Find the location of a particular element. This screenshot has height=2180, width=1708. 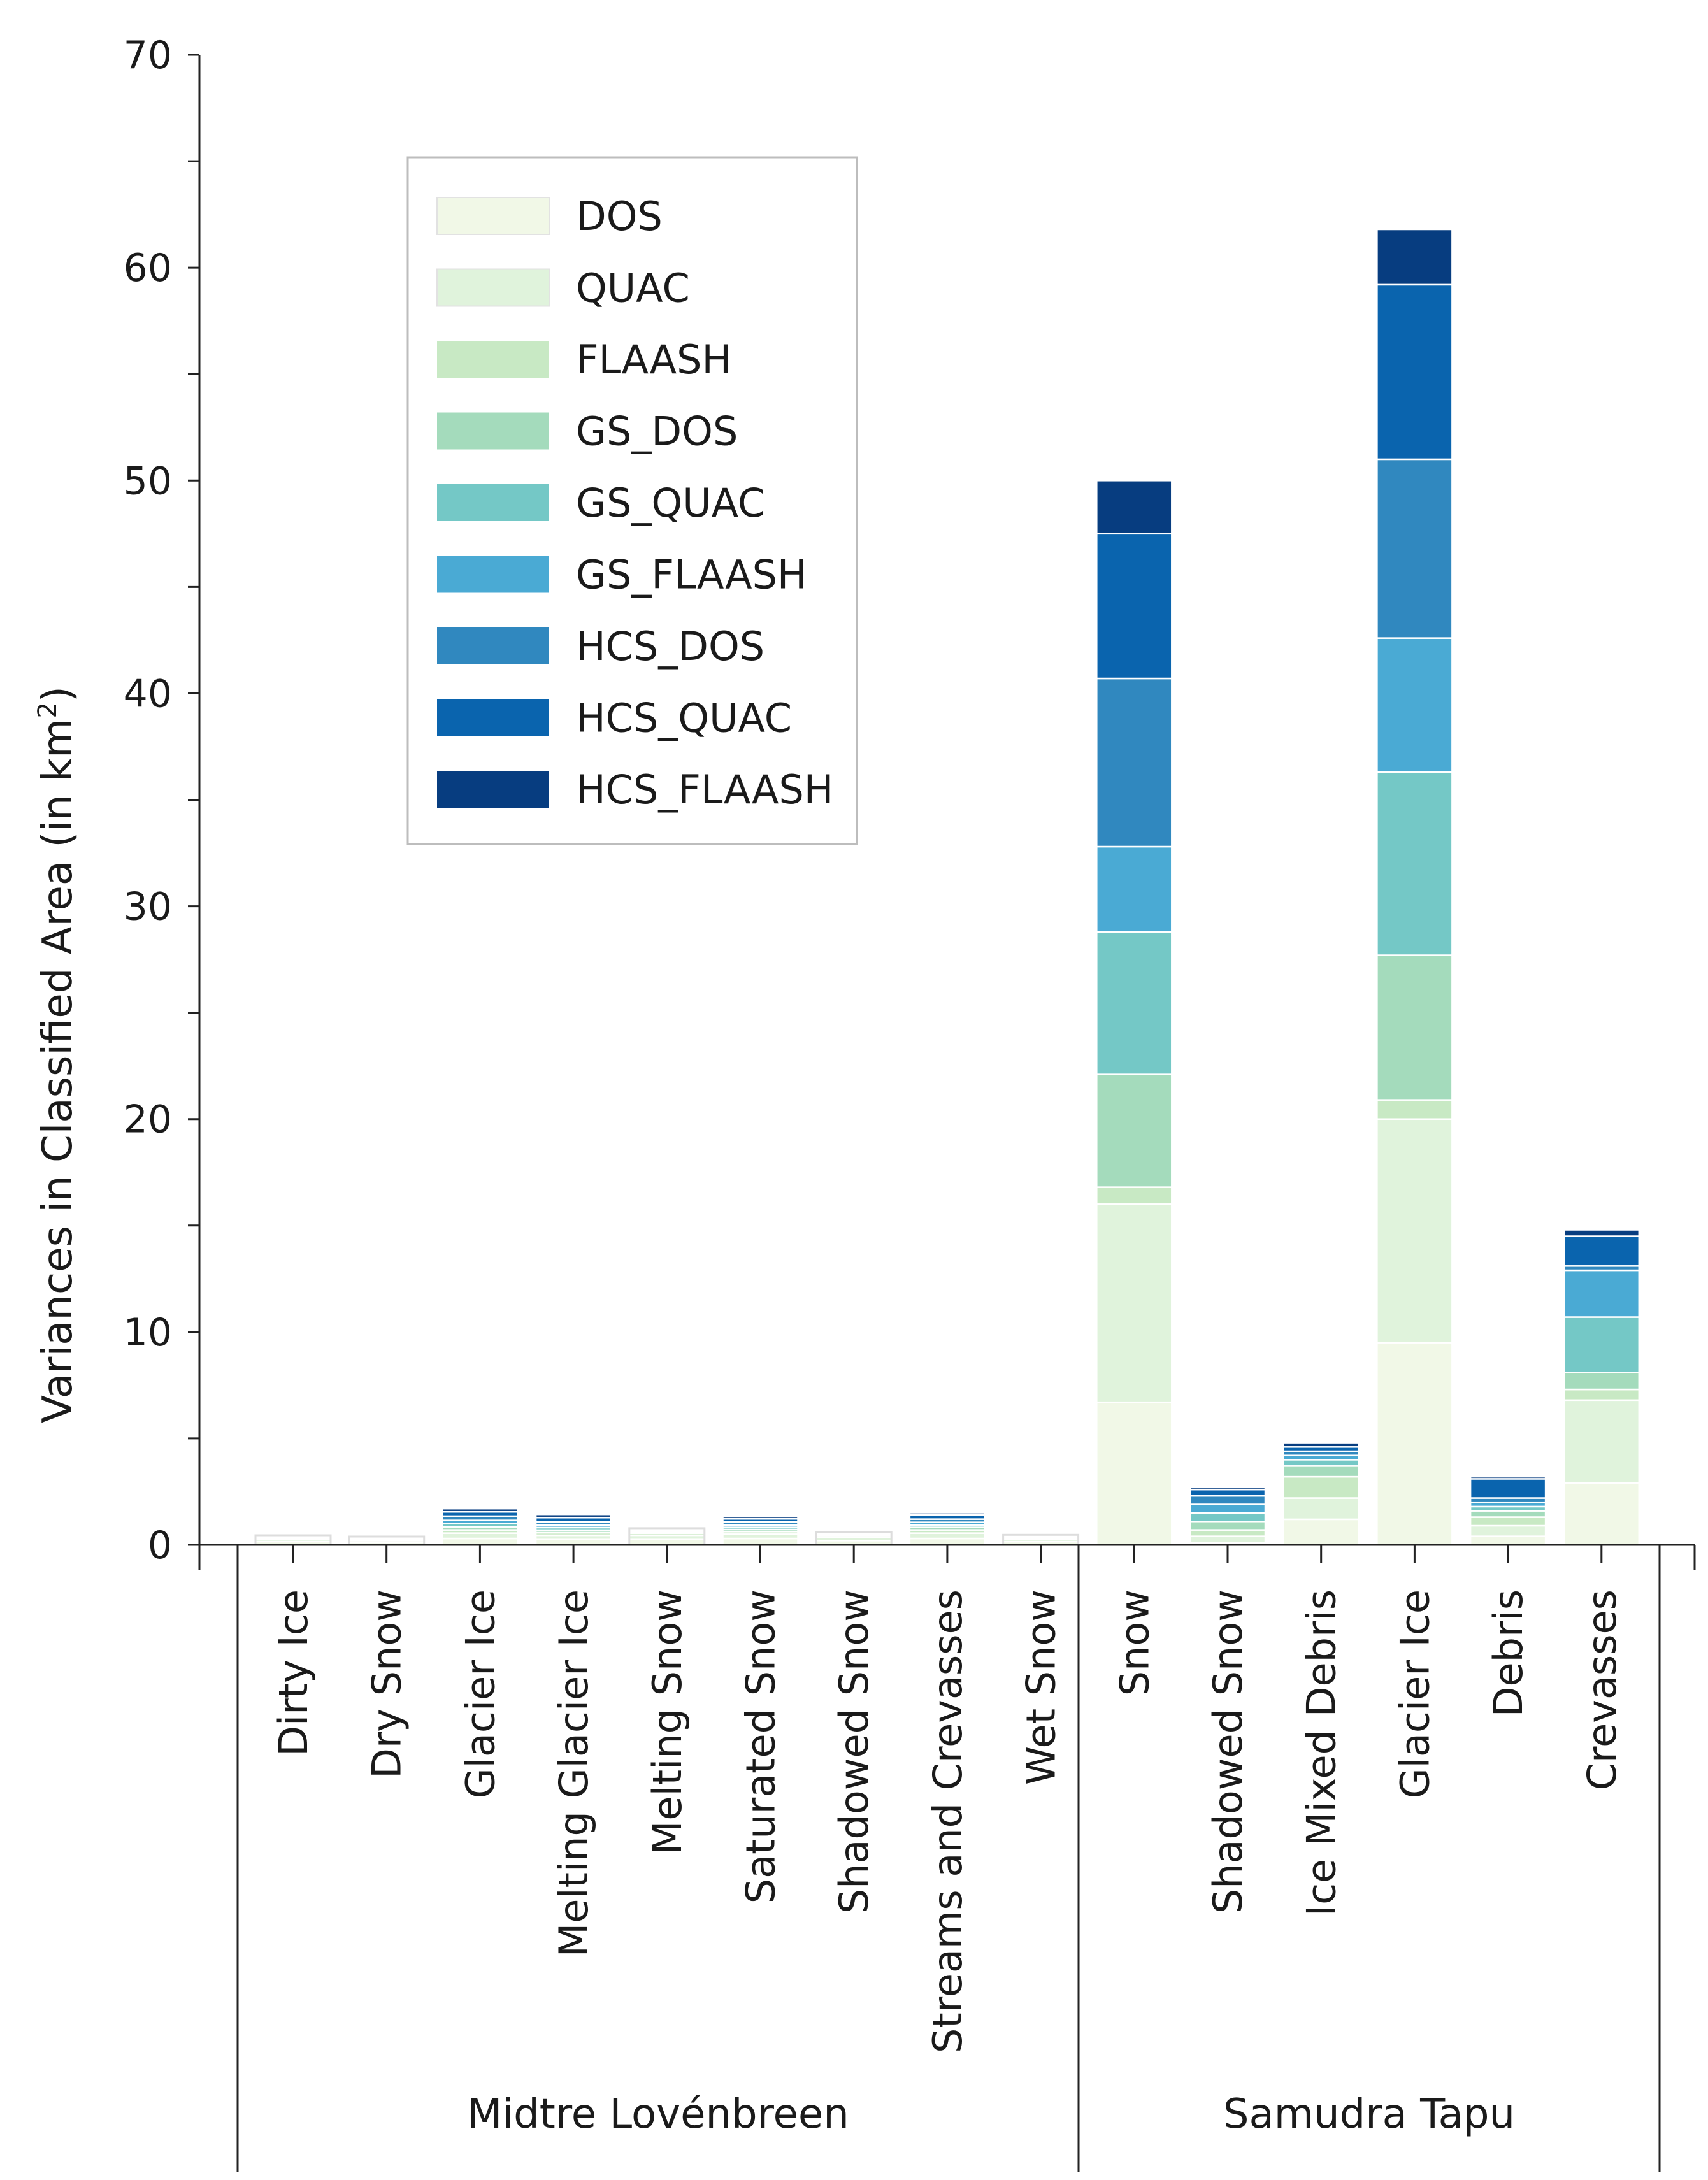

y-tick-label-70: 70 is located at coordinates (148, 55).